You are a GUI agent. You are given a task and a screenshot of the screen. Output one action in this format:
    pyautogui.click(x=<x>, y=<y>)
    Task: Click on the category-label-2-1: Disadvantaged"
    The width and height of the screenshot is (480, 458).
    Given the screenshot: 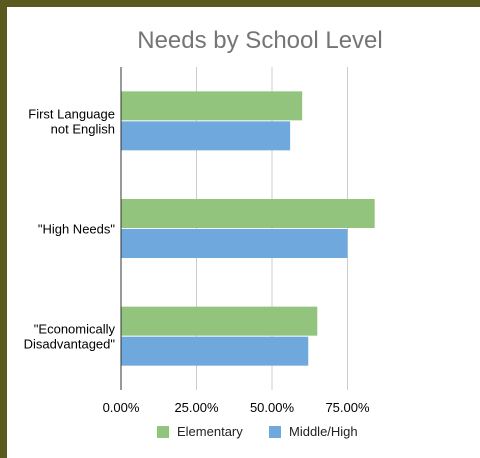 What is the action you would take?
    pyautogui.click(x=70, y=344)
    